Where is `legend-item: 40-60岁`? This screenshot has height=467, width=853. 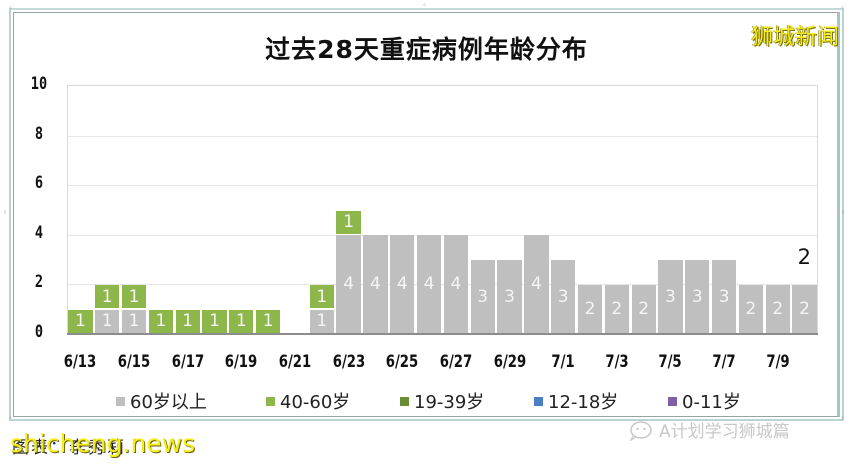
legend-item: 40-60岁 is located at coordinates (308, 401).